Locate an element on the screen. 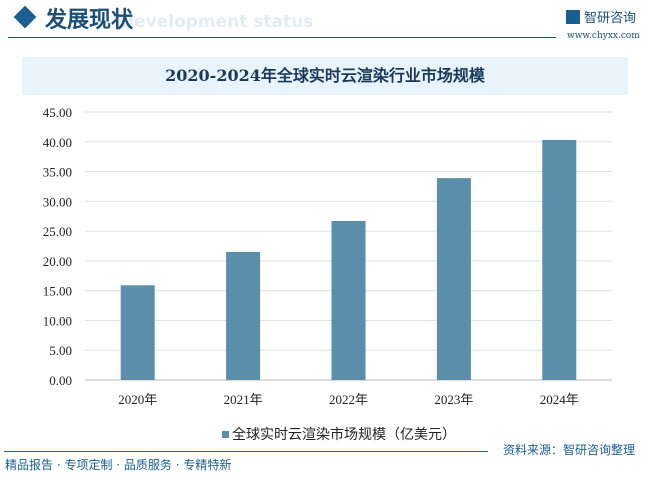 This screenshot has height=479, width=652. header-divider is located at coordinates (282, 37).